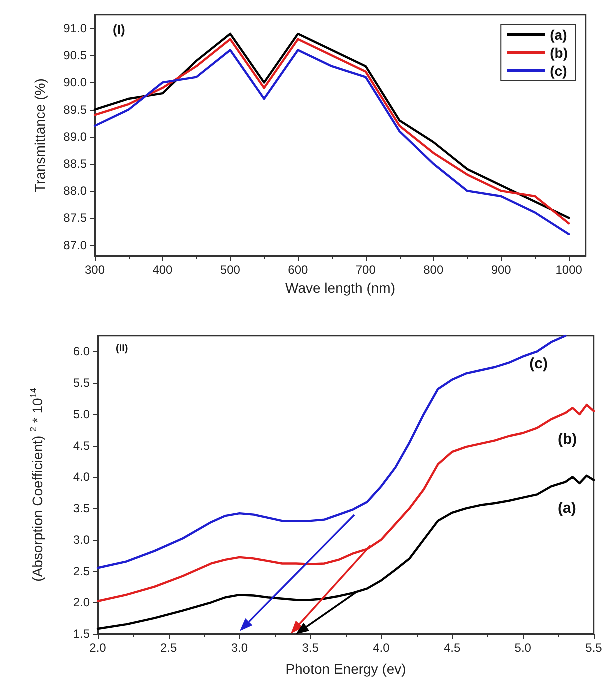 The width and height of the screenshot is (609, 682). Describe the element at coordinates (76, 55) in the screenshot. I see `y-tick-label: 90.5` at that location.